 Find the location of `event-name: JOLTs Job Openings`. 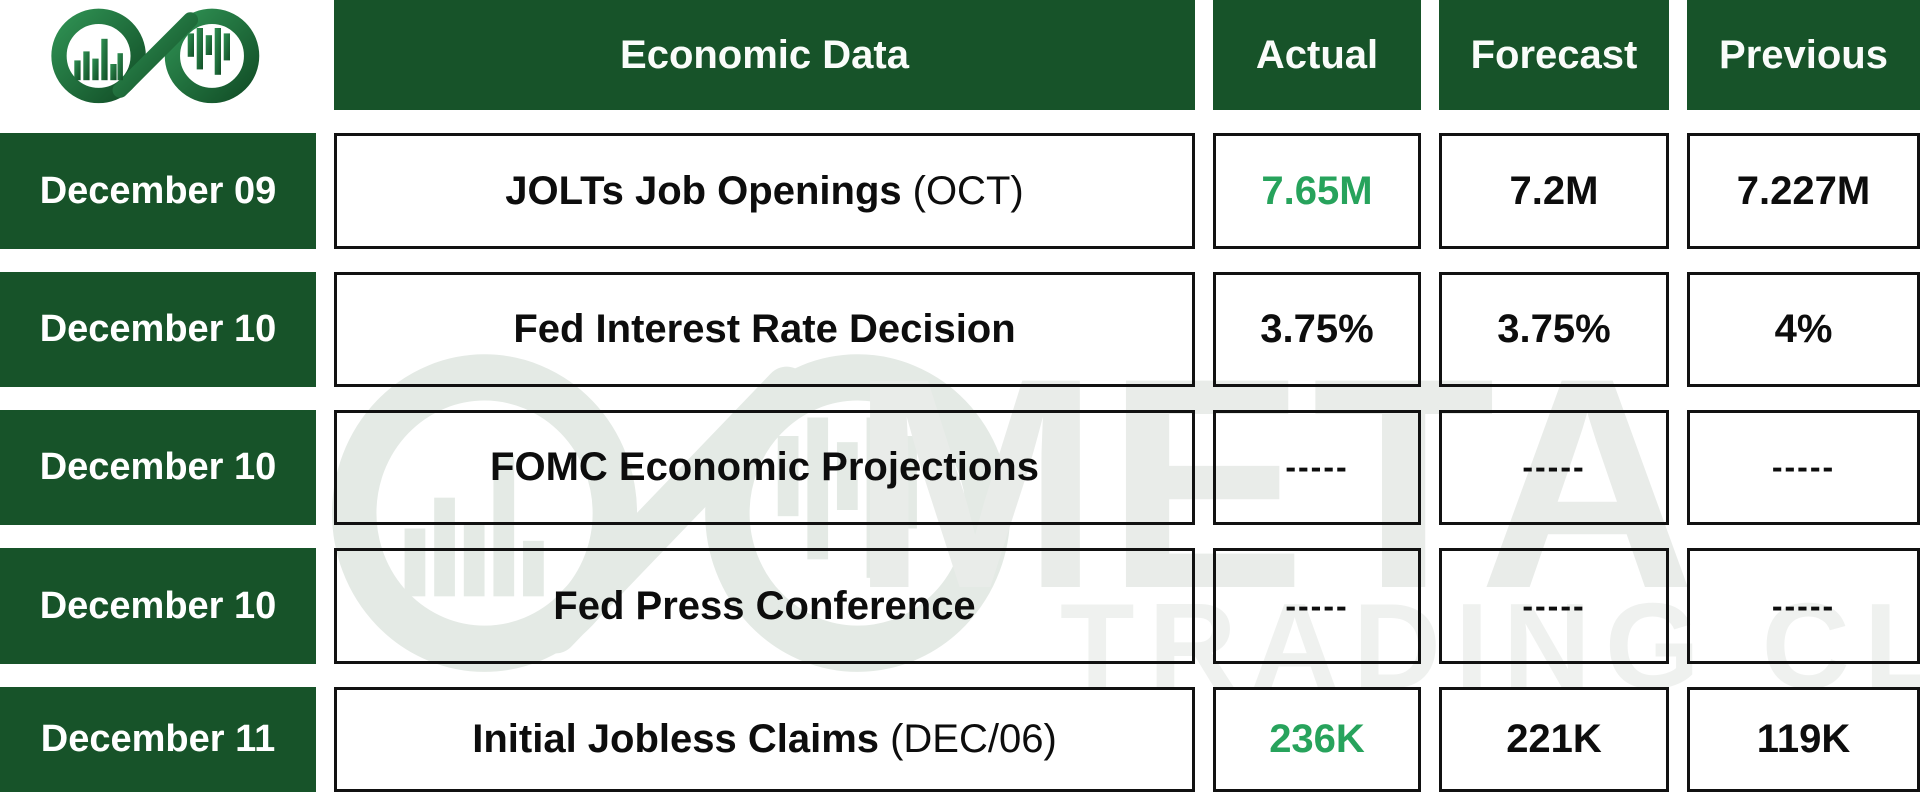

event-name: JOLTs Job Openings is located at coordinates (703, 190).